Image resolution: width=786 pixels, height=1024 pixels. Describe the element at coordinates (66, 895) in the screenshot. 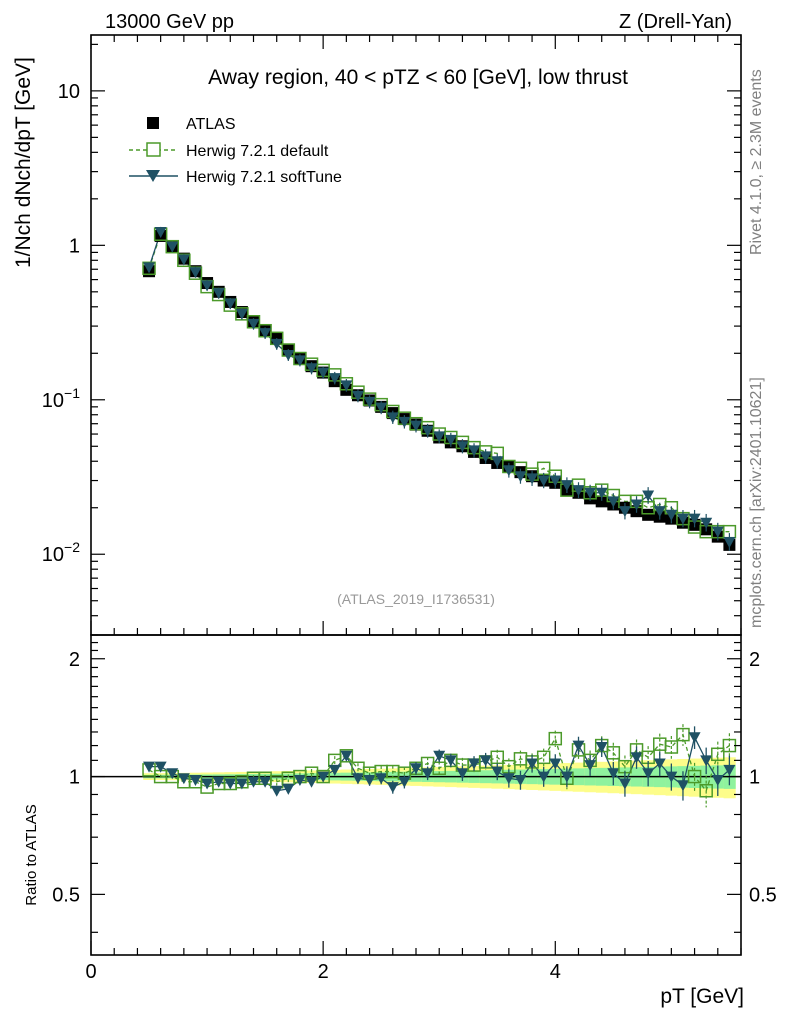

I see `ratio-y-tick-label: 0.5` at that location.